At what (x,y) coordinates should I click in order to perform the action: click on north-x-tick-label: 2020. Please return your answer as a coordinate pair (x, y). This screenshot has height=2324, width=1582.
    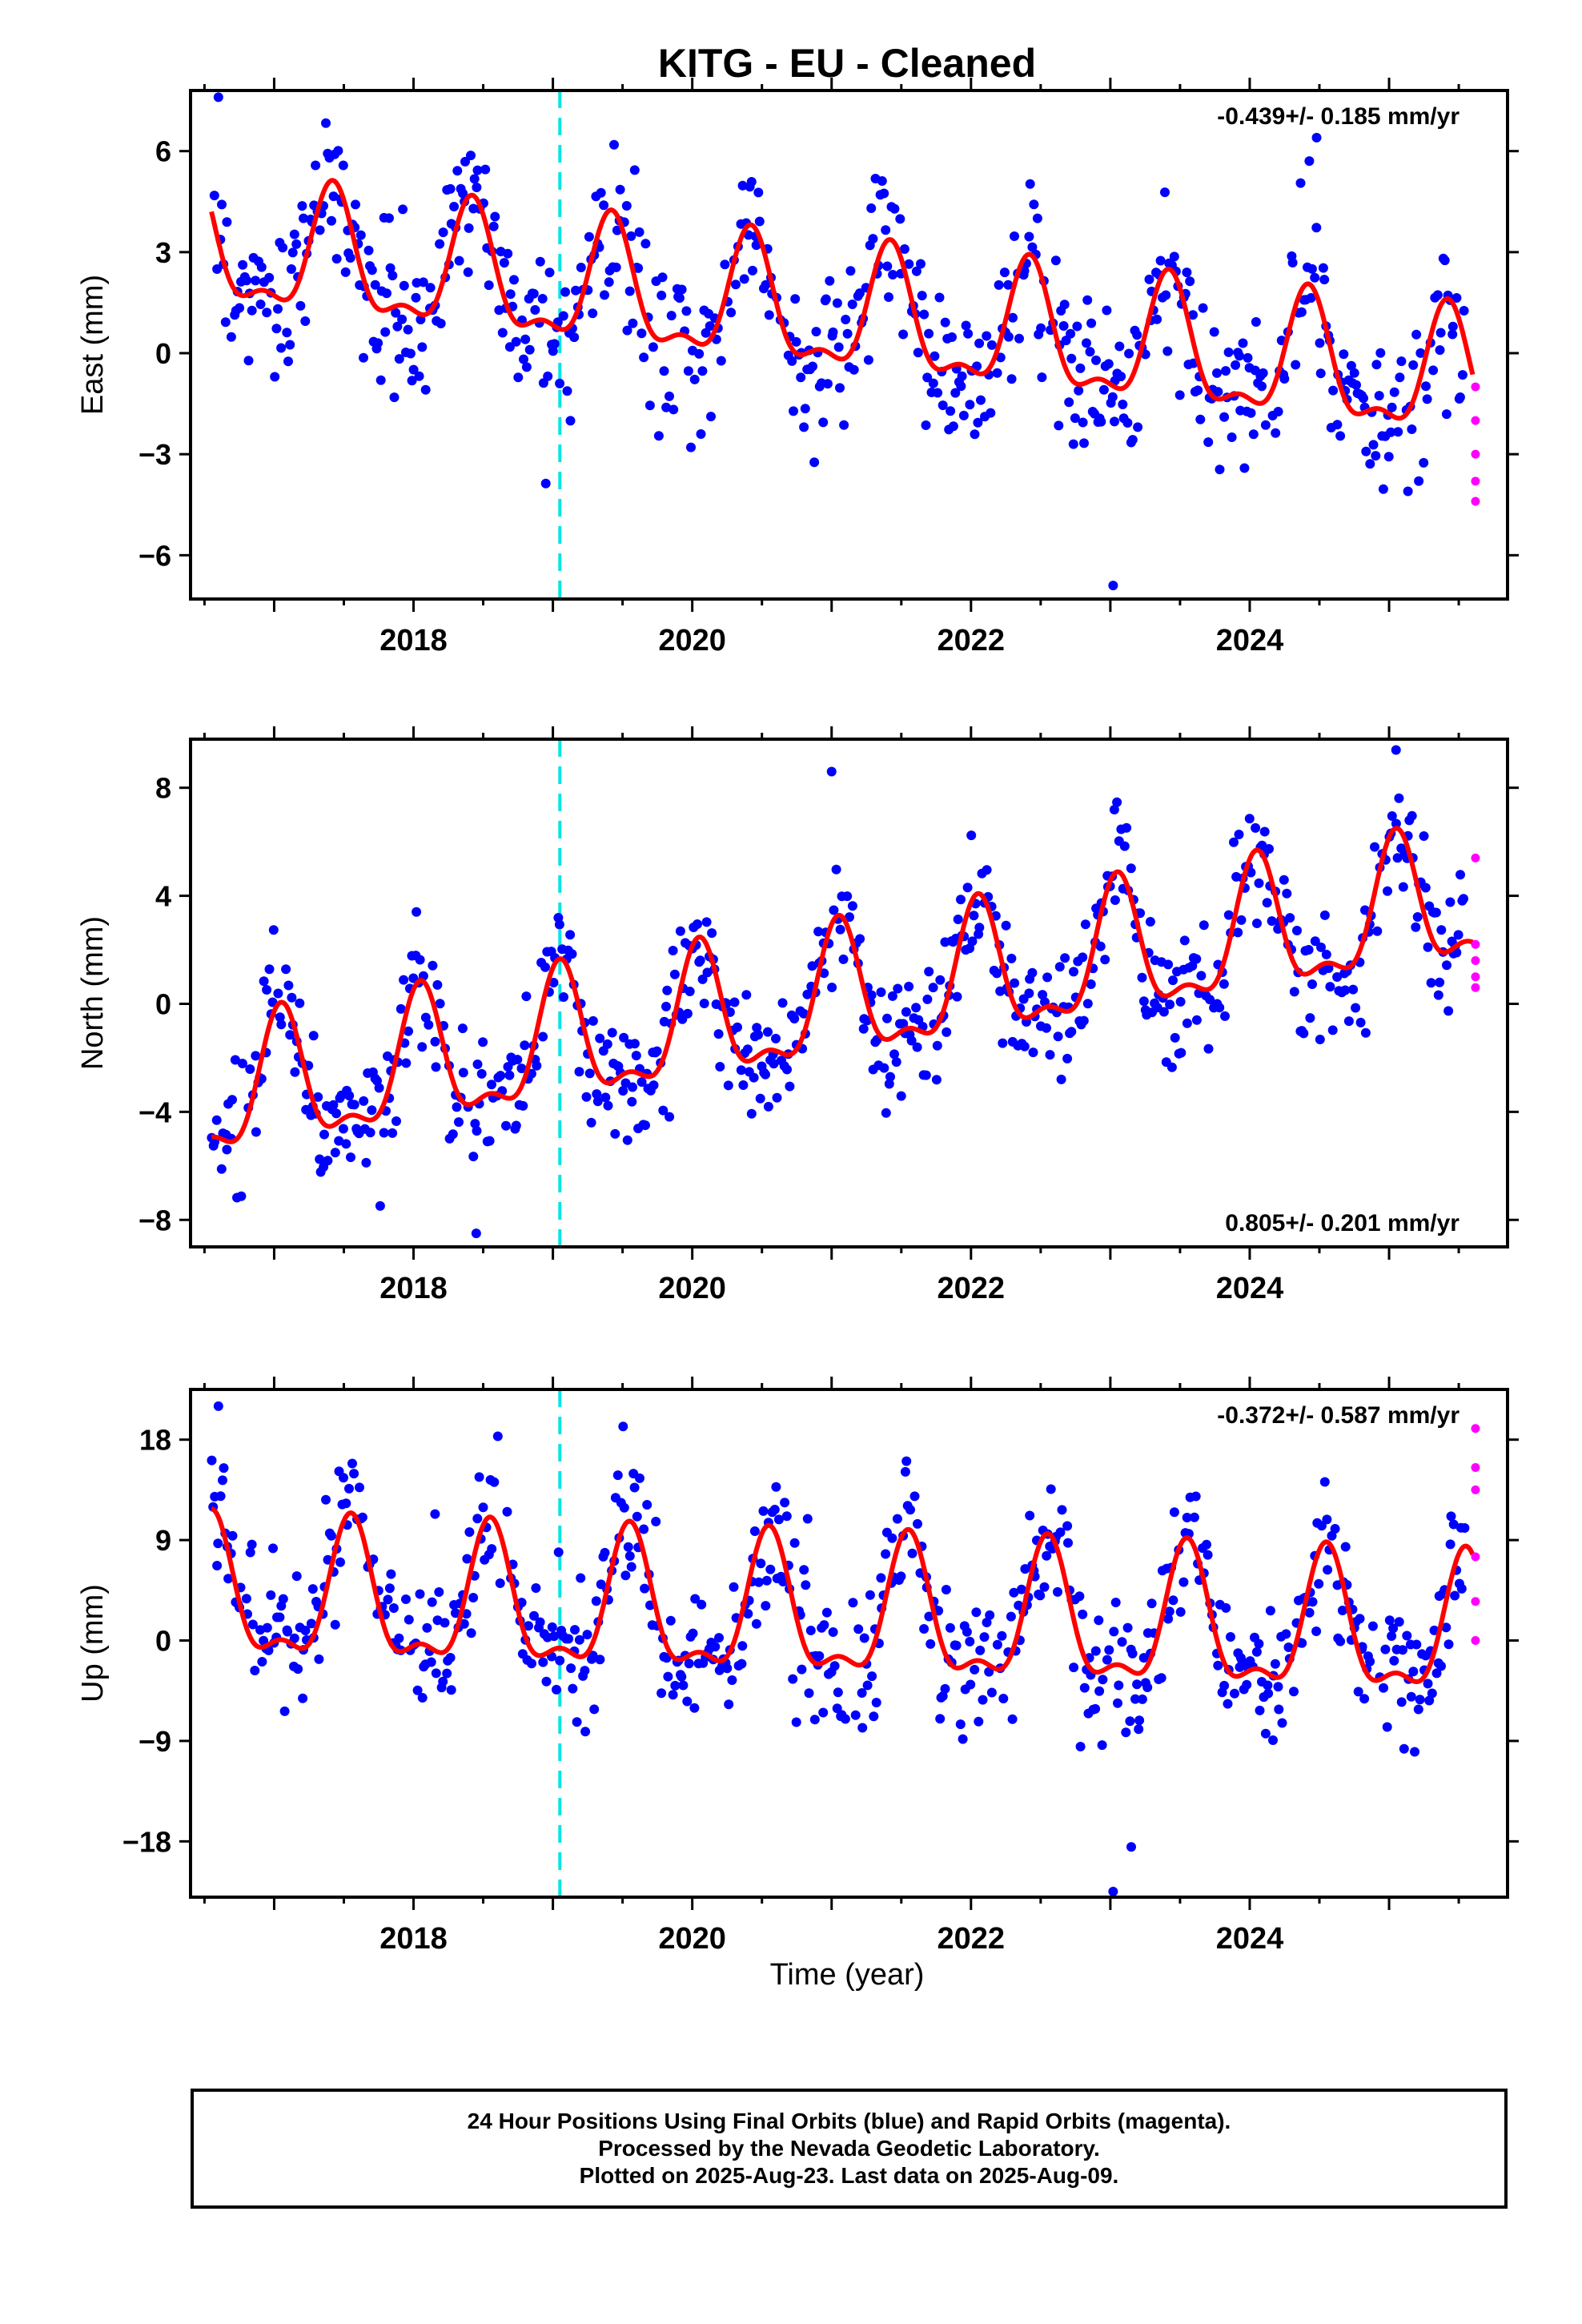
    Looking at the image, I should click on (692, 1288).